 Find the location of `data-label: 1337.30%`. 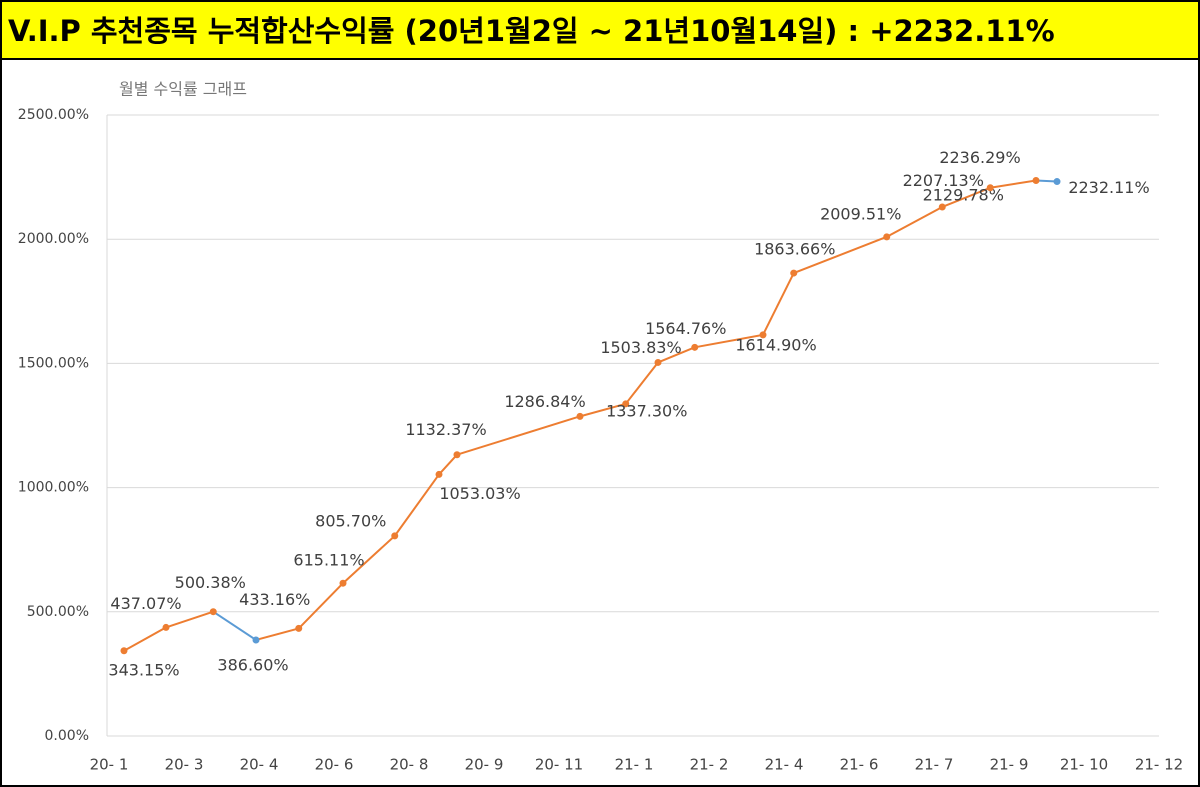

data-label: 1337.30% is located at coordinates (646, 410).